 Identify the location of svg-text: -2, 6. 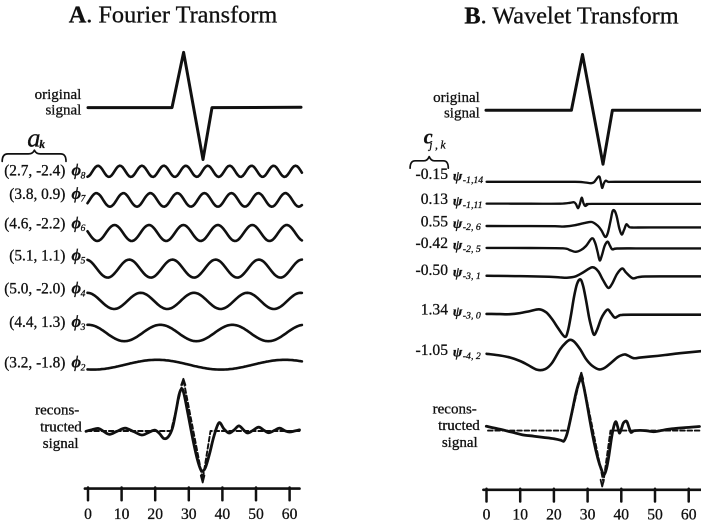
(472, 227).